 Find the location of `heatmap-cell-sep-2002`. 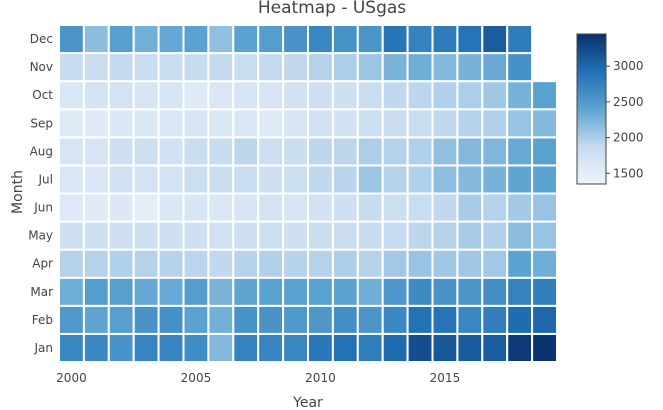

heatmap-cell-sep-2002 is located at coordinates (121, 123).